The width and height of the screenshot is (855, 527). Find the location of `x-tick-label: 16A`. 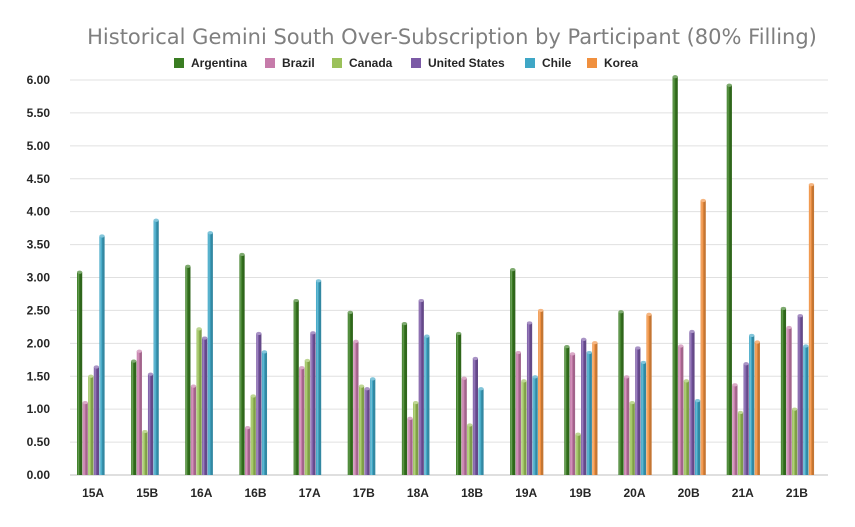

x-tick-label: 16A is located at coordinates (201, 493).